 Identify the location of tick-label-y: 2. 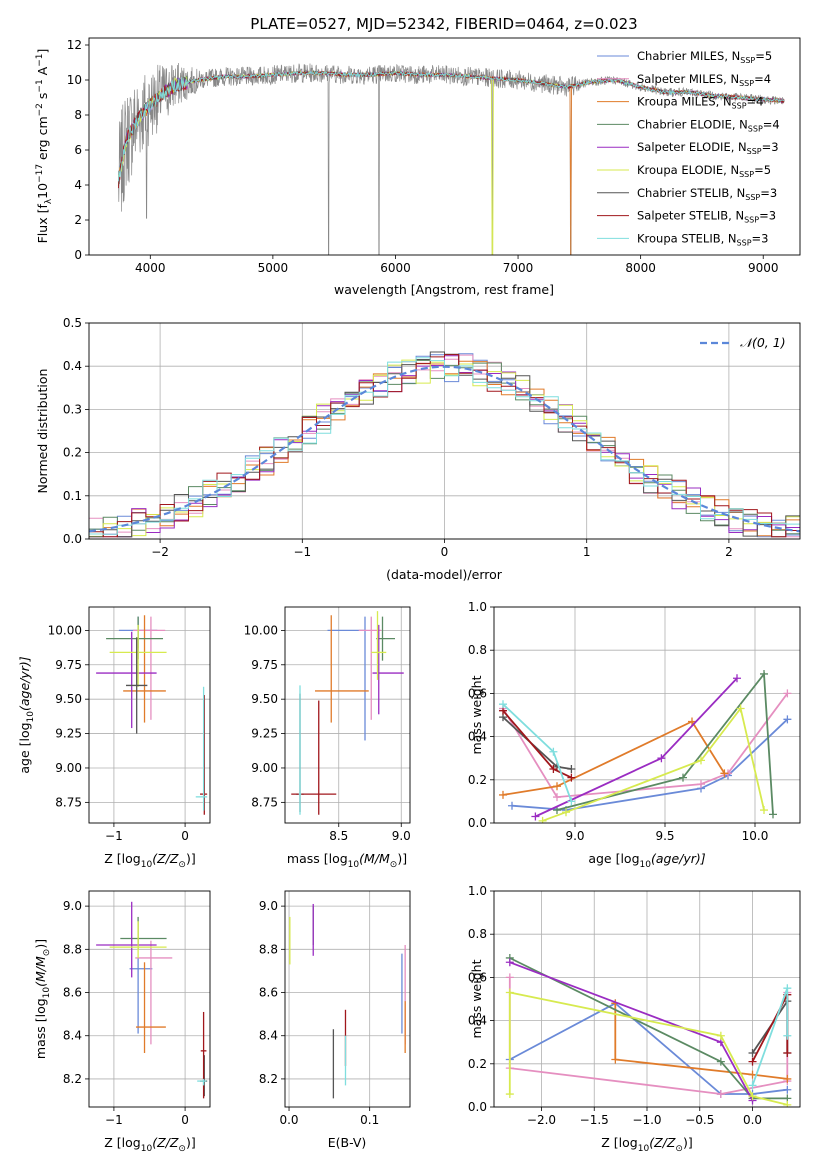
(78, 220).